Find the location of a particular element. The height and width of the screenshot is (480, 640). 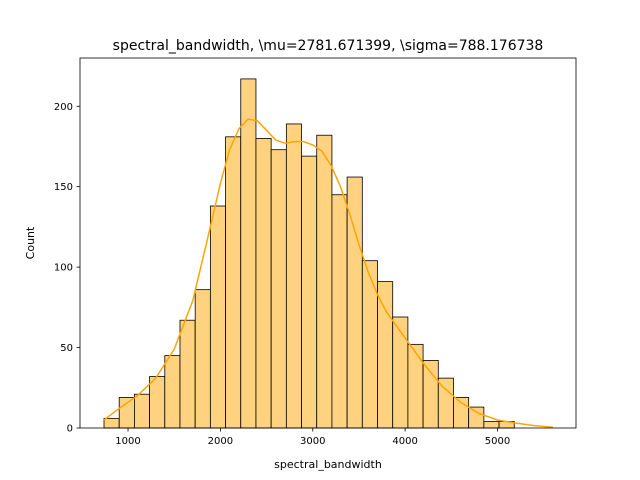

x-axis-label: spectral_bandwidth is located at coordinates (328, 464).